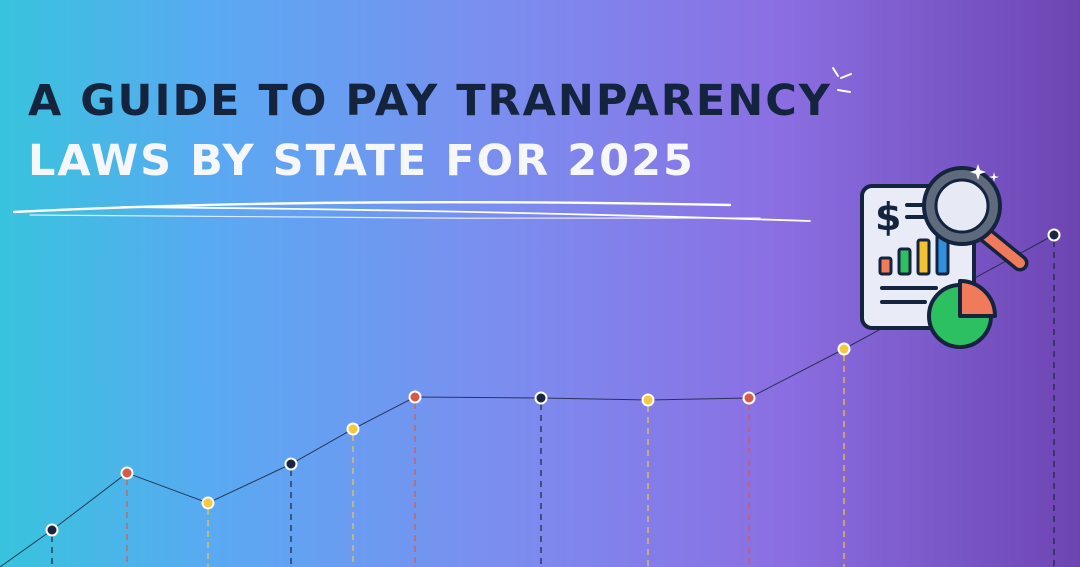 The image size is (1080, 567). I want to click on sparkle-icon, so click(984, 173).